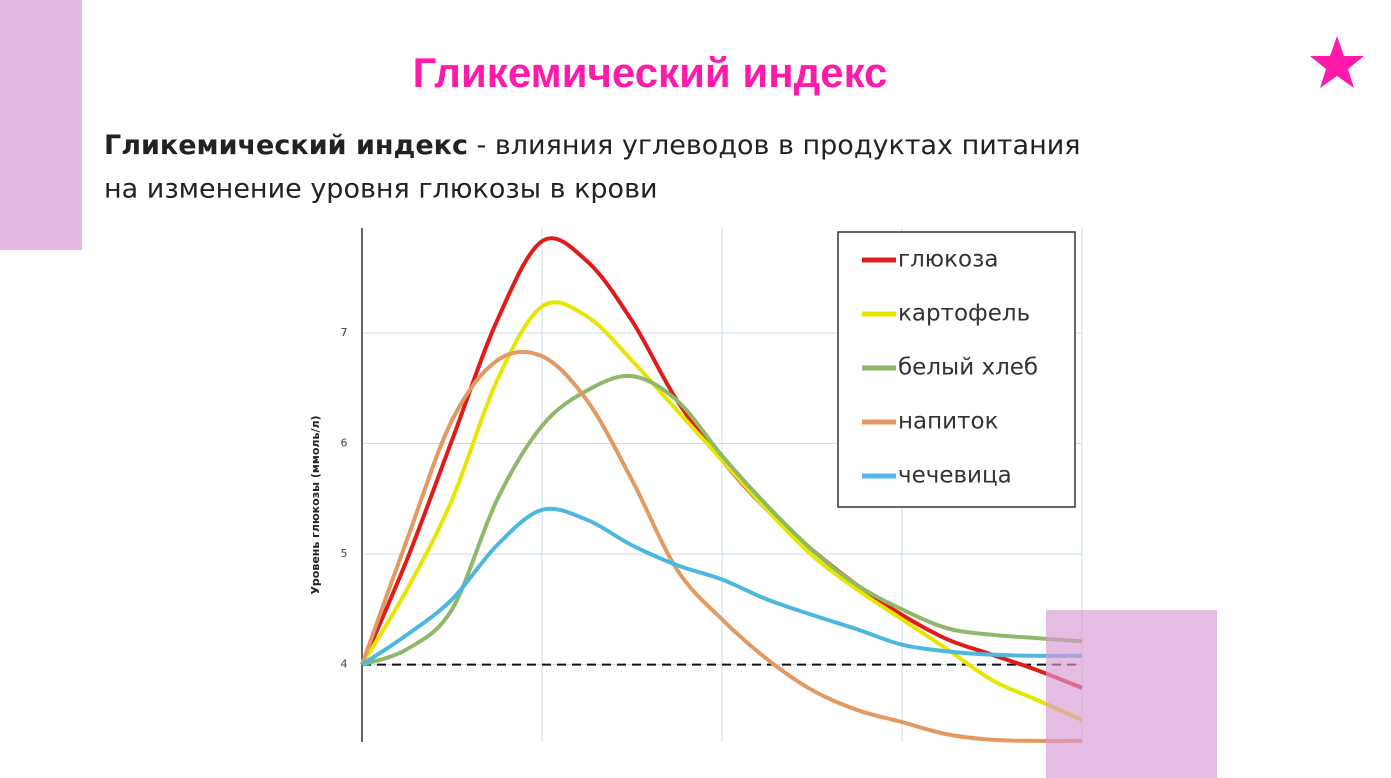 Image resolution: width=1391 pixels, height=778 pixels. I want to click on subtitle-rest: - влияния углеводов в продуктах питания, so click(774, 145).